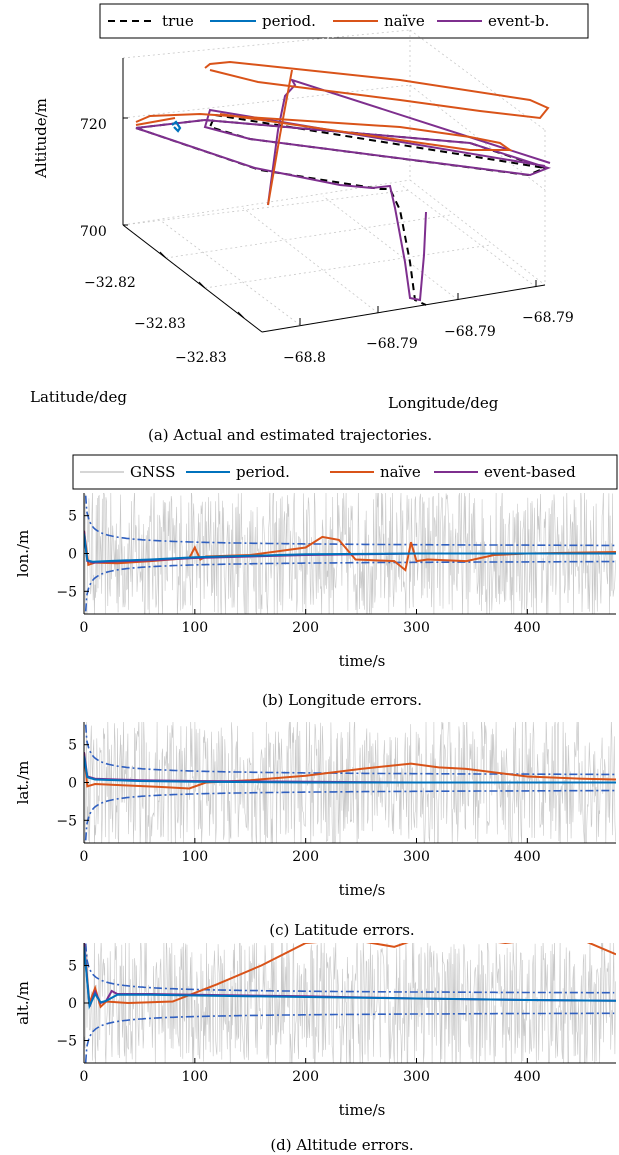 This screenshot has height=1155, width=619. What do you see at coordinates (78, 397) in the screenshot?
I see `latitude-axis-label: Latitude/deg` at bounding box center [78, 397].